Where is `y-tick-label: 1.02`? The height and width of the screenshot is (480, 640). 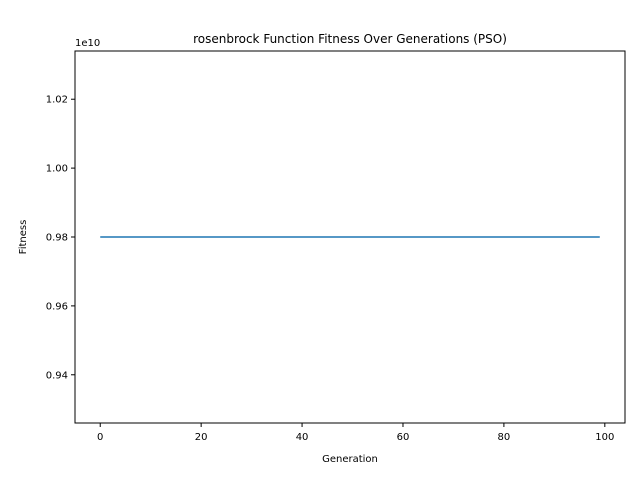
y-tick-label: 1.02 is located at coordinates (57, 100).